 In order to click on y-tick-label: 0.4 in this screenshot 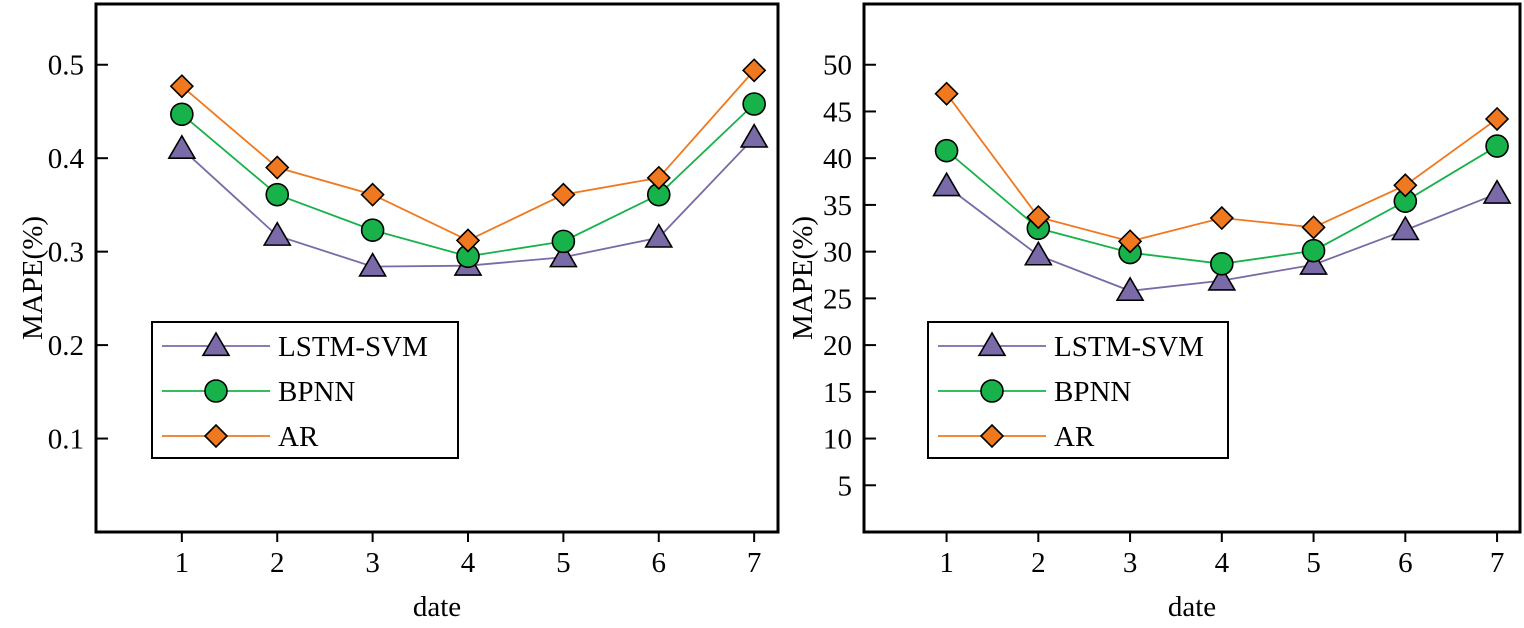, I will do `click(66, 159)`.